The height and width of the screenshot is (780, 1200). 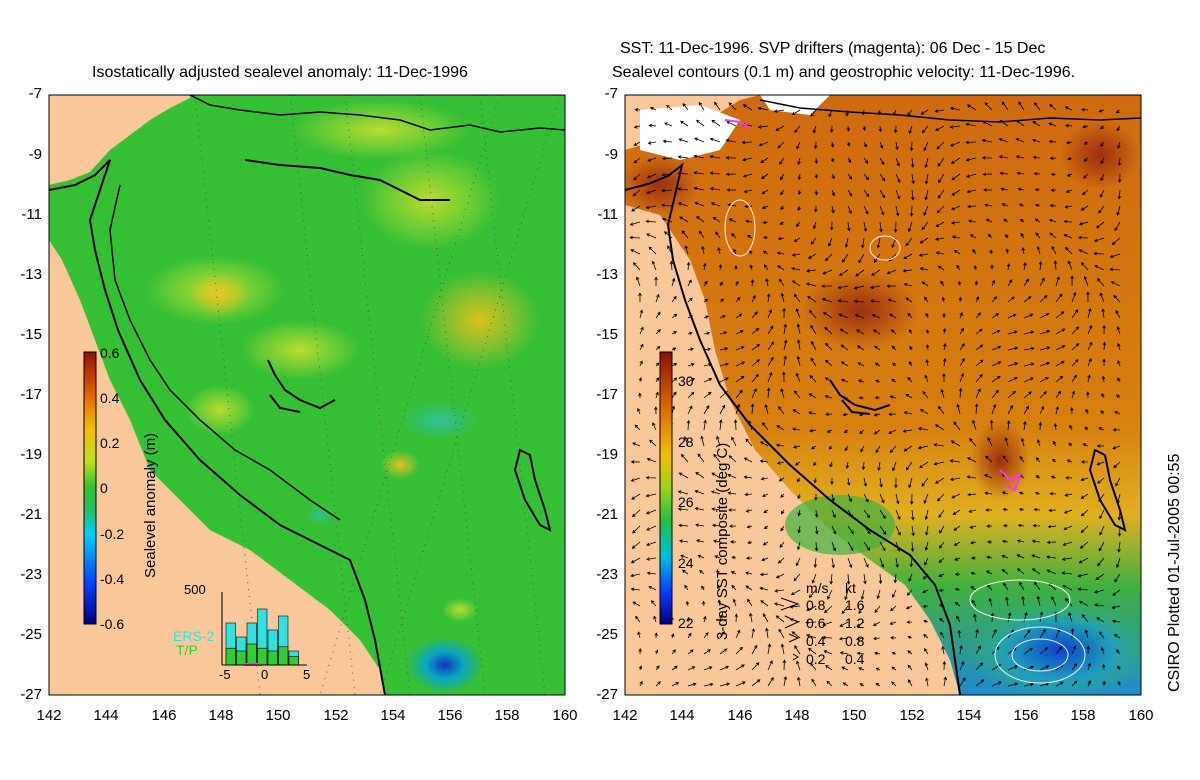 I want to click on colorbar-tick: 0.6, so click(x=110, y=353).